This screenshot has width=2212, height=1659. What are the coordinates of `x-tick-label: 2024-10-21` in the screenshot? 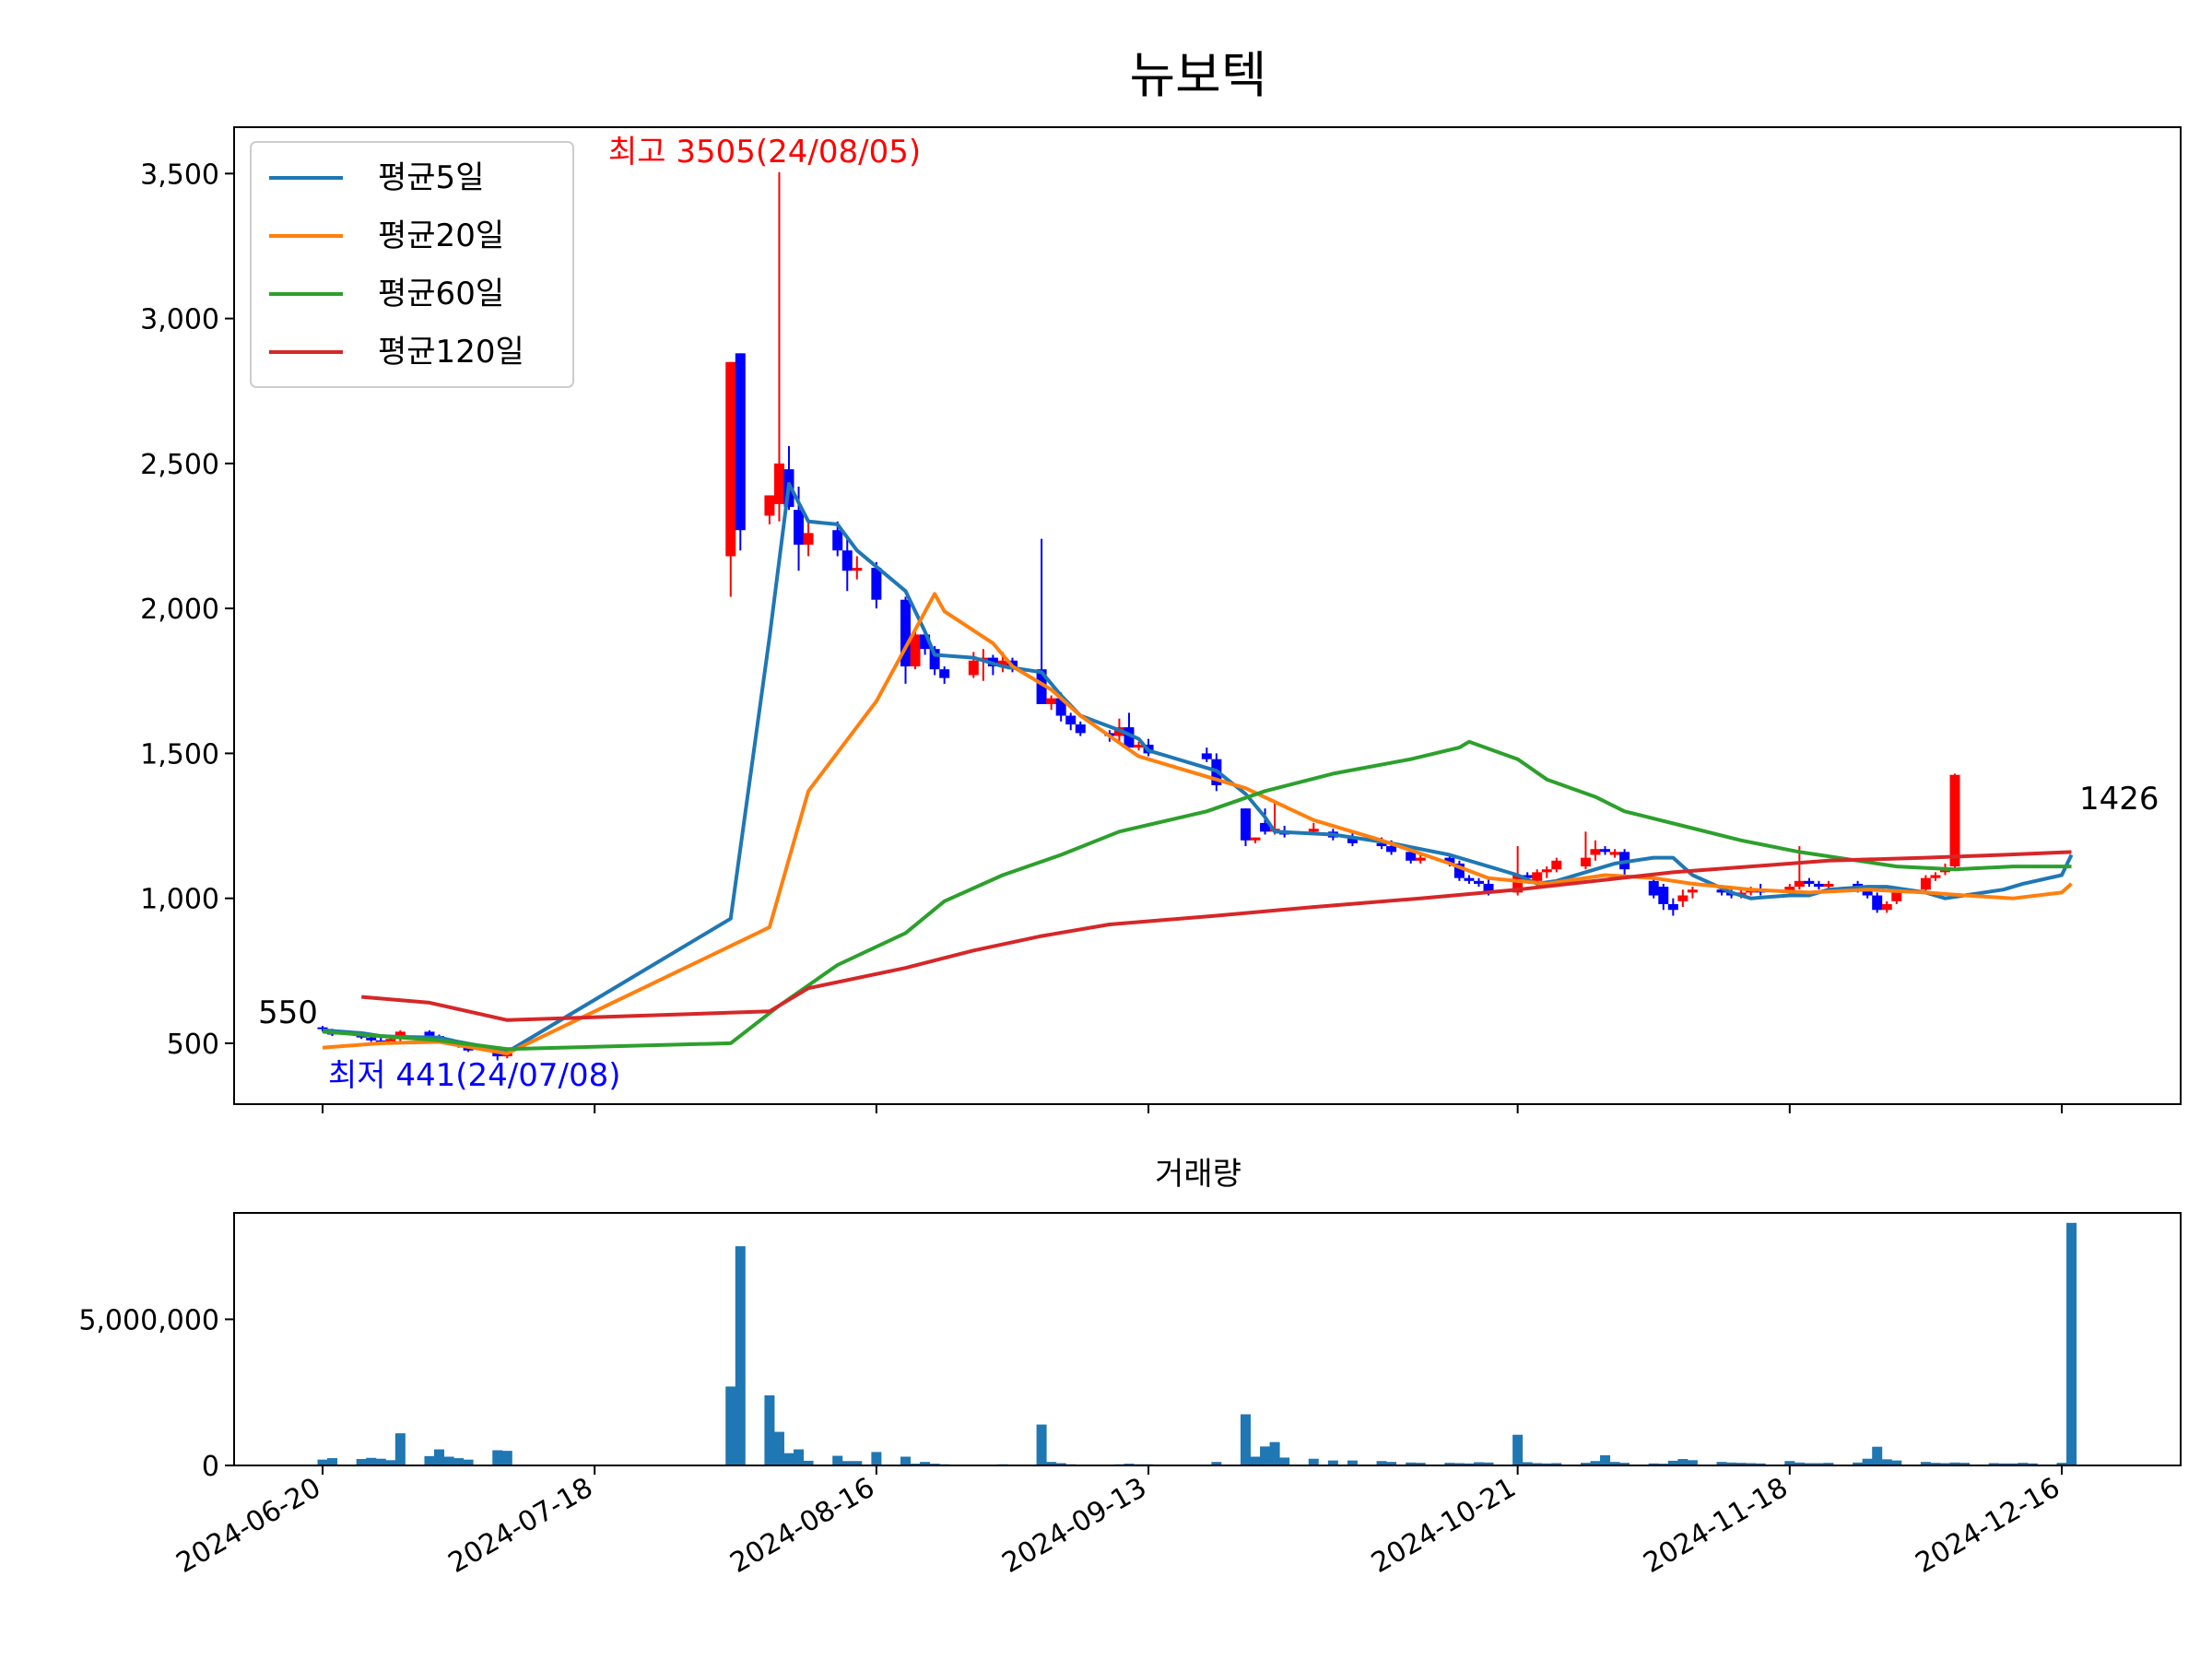 It's located at (1443, 1526).